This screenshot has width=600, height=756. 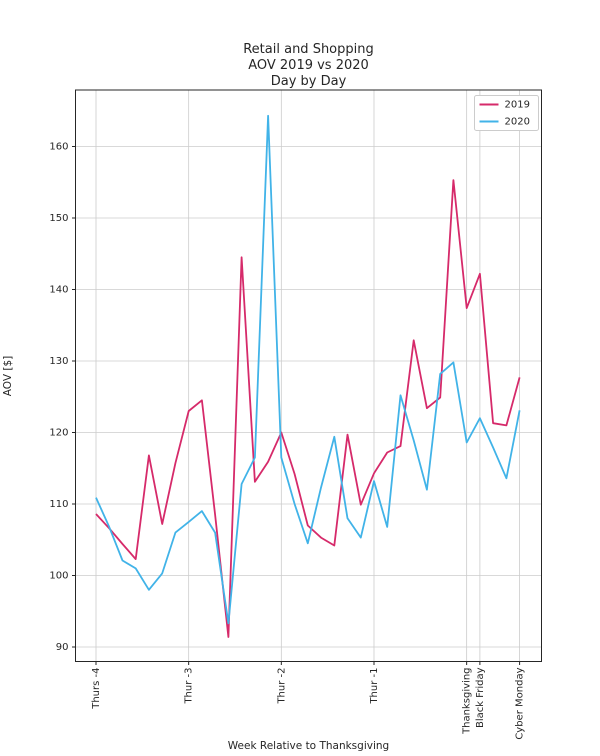 What do you see at coordinates (517, 122) in the screenshot?
I see `legend-label-2020: 2020` at bounding box center [517, 122].